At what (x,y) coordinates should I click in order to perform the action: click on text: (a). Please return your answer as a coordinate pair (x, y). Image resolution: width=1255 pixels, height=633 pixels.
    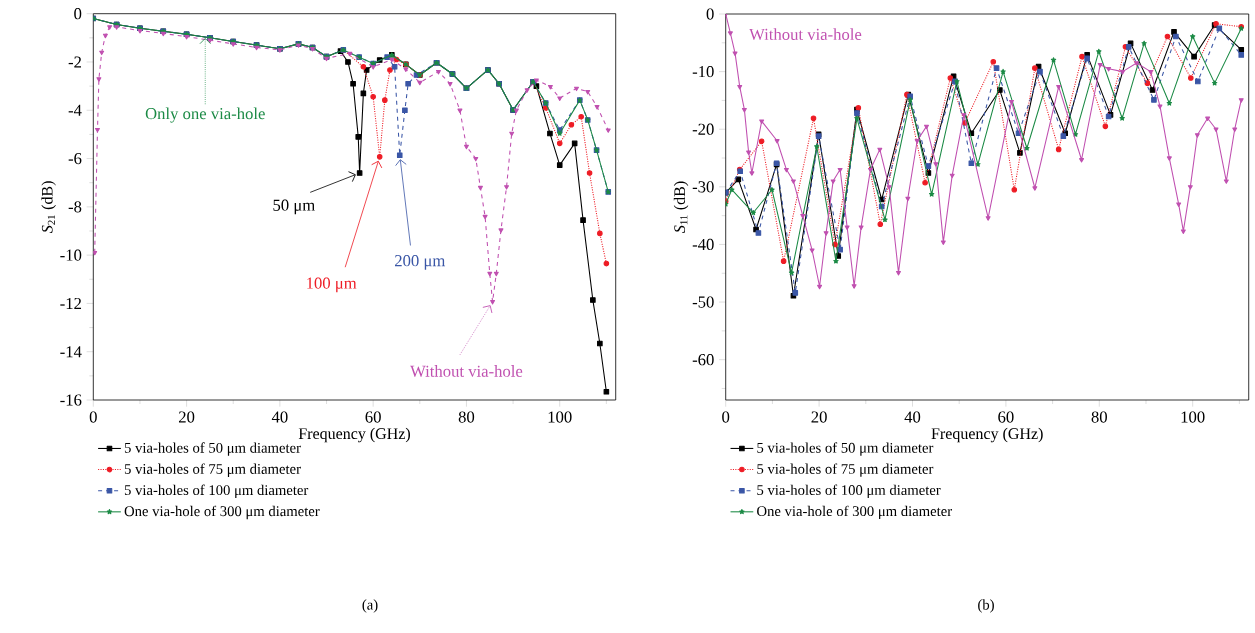
    Looking at the image, I should click on (370, 606).